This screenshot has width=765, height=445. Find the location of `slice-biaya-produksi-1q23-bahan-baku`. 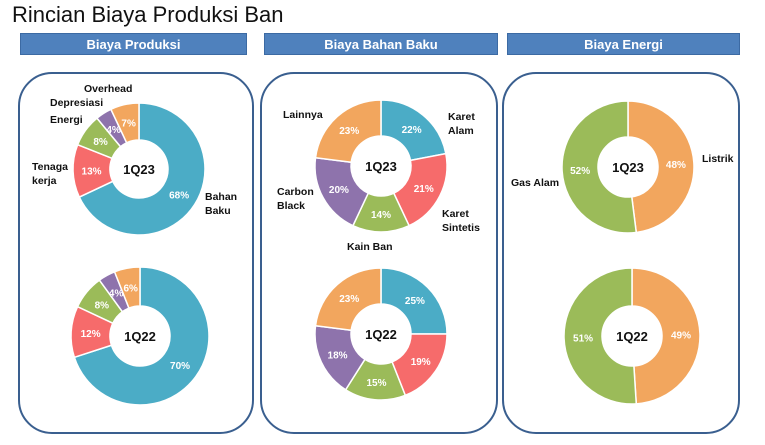

slice-biaya-produksi-1q23-bahan-baku is located at coordinates (142, 169).